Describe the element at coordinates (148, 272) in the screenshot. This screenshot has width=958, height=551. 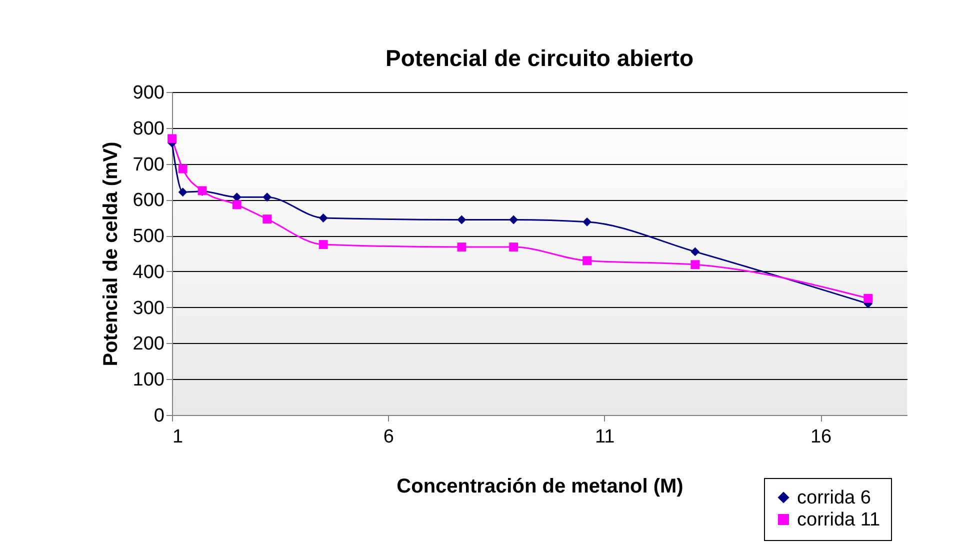
I see `y-tick-label: 400` at that location.